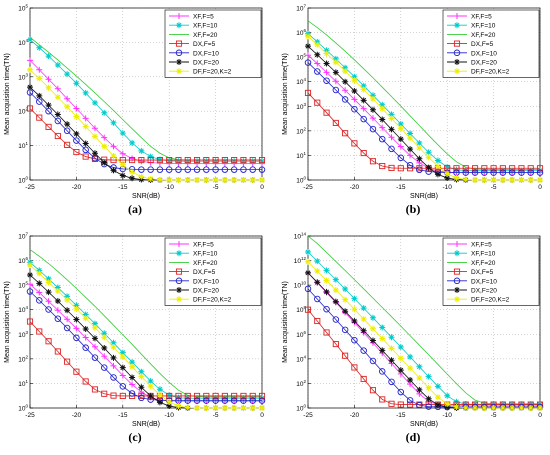 This screenshot has height=455, width=550. Describe the element at coordinates (262, 187) in the screenshot. I see `x-tick-label: 0` at that location.